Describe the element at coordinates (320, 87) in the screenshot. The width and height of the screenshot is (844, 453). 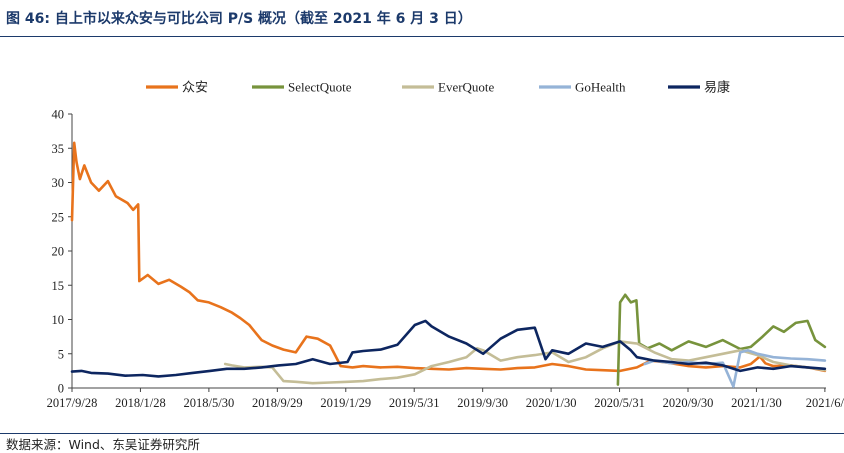
I see `legend-label-1: SelectQuote` at that location.